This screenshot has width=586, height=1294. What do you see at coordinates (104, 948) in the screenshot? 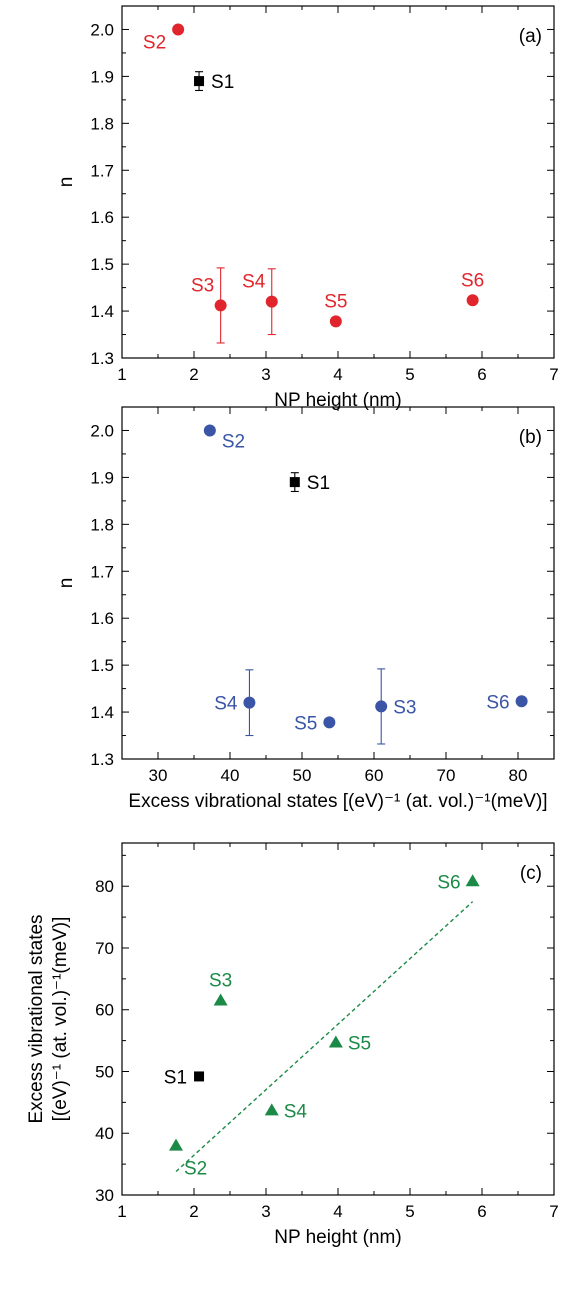
I see `y-tick-label: 70` at bounding box center [104, 948].